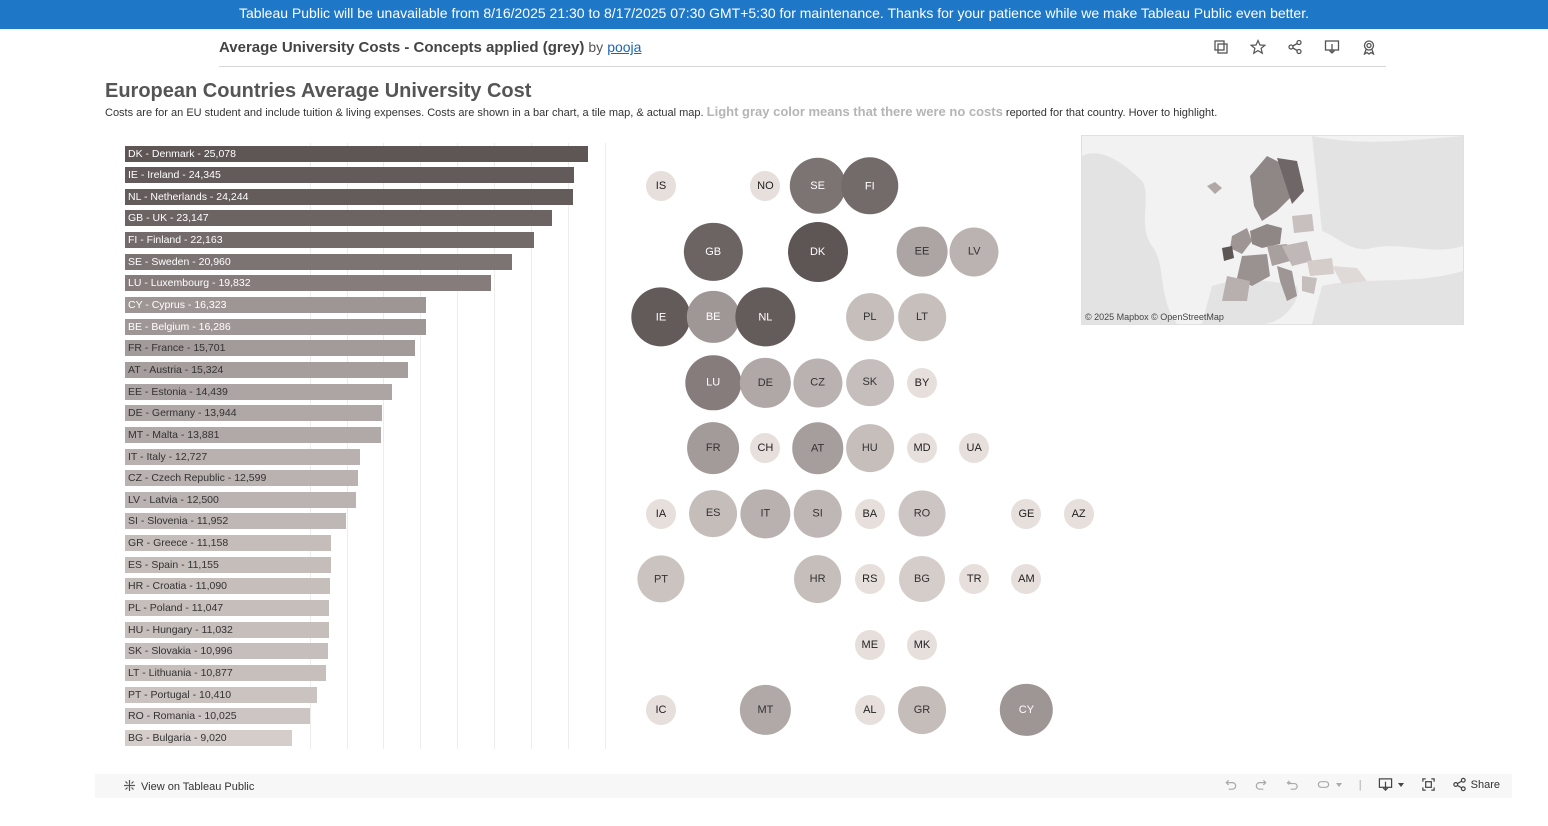  I want to click on tile-lv: LV, so click(974, 251).